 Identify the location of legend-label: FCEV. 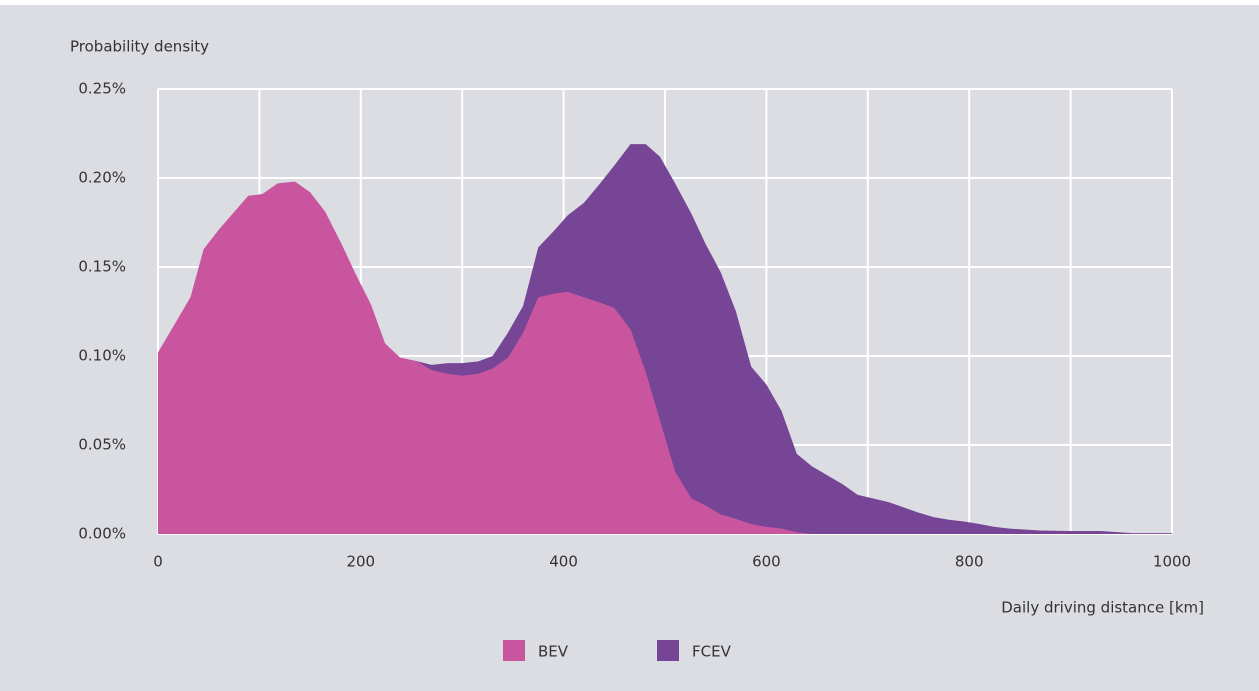
(712, 652).